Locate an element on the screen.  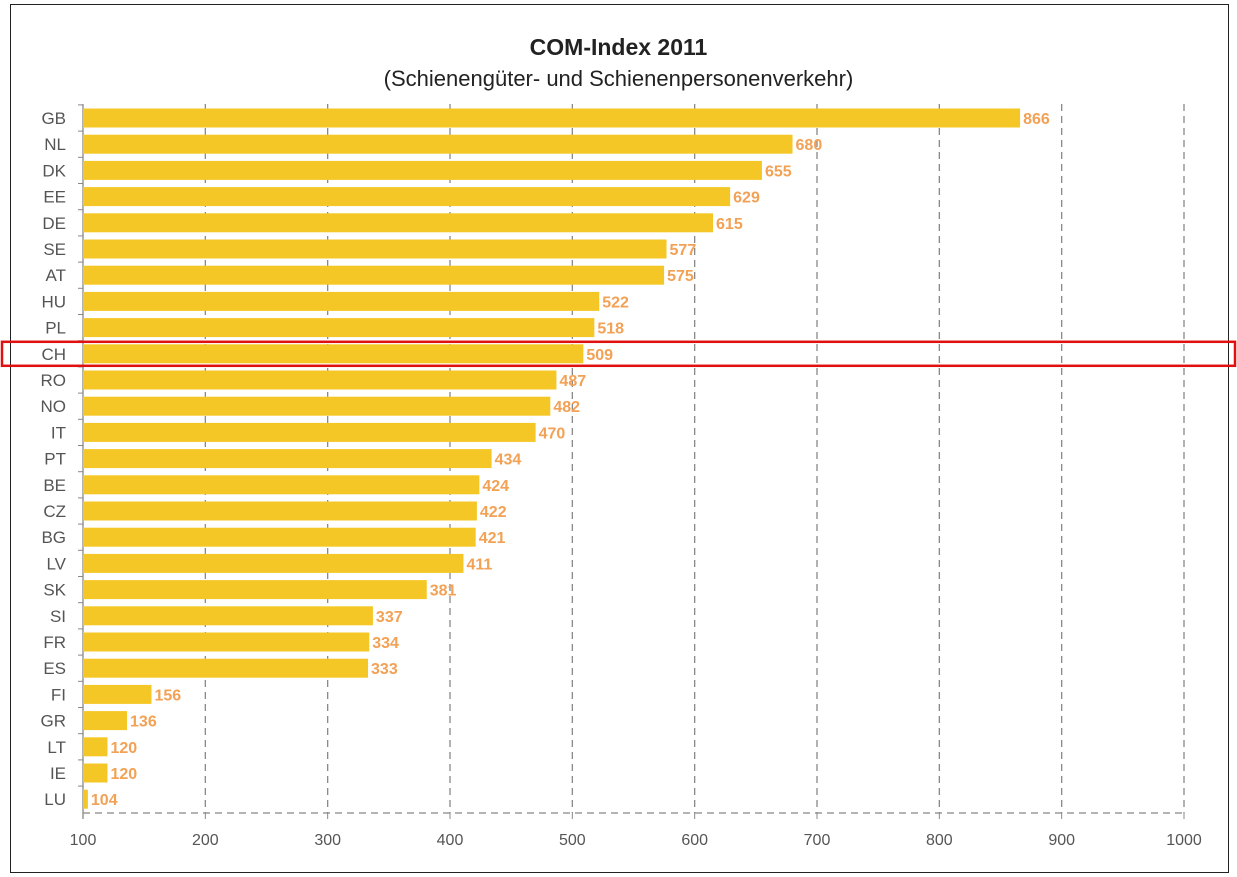
category-label-lt: LT is located at coordinates (56, 747).